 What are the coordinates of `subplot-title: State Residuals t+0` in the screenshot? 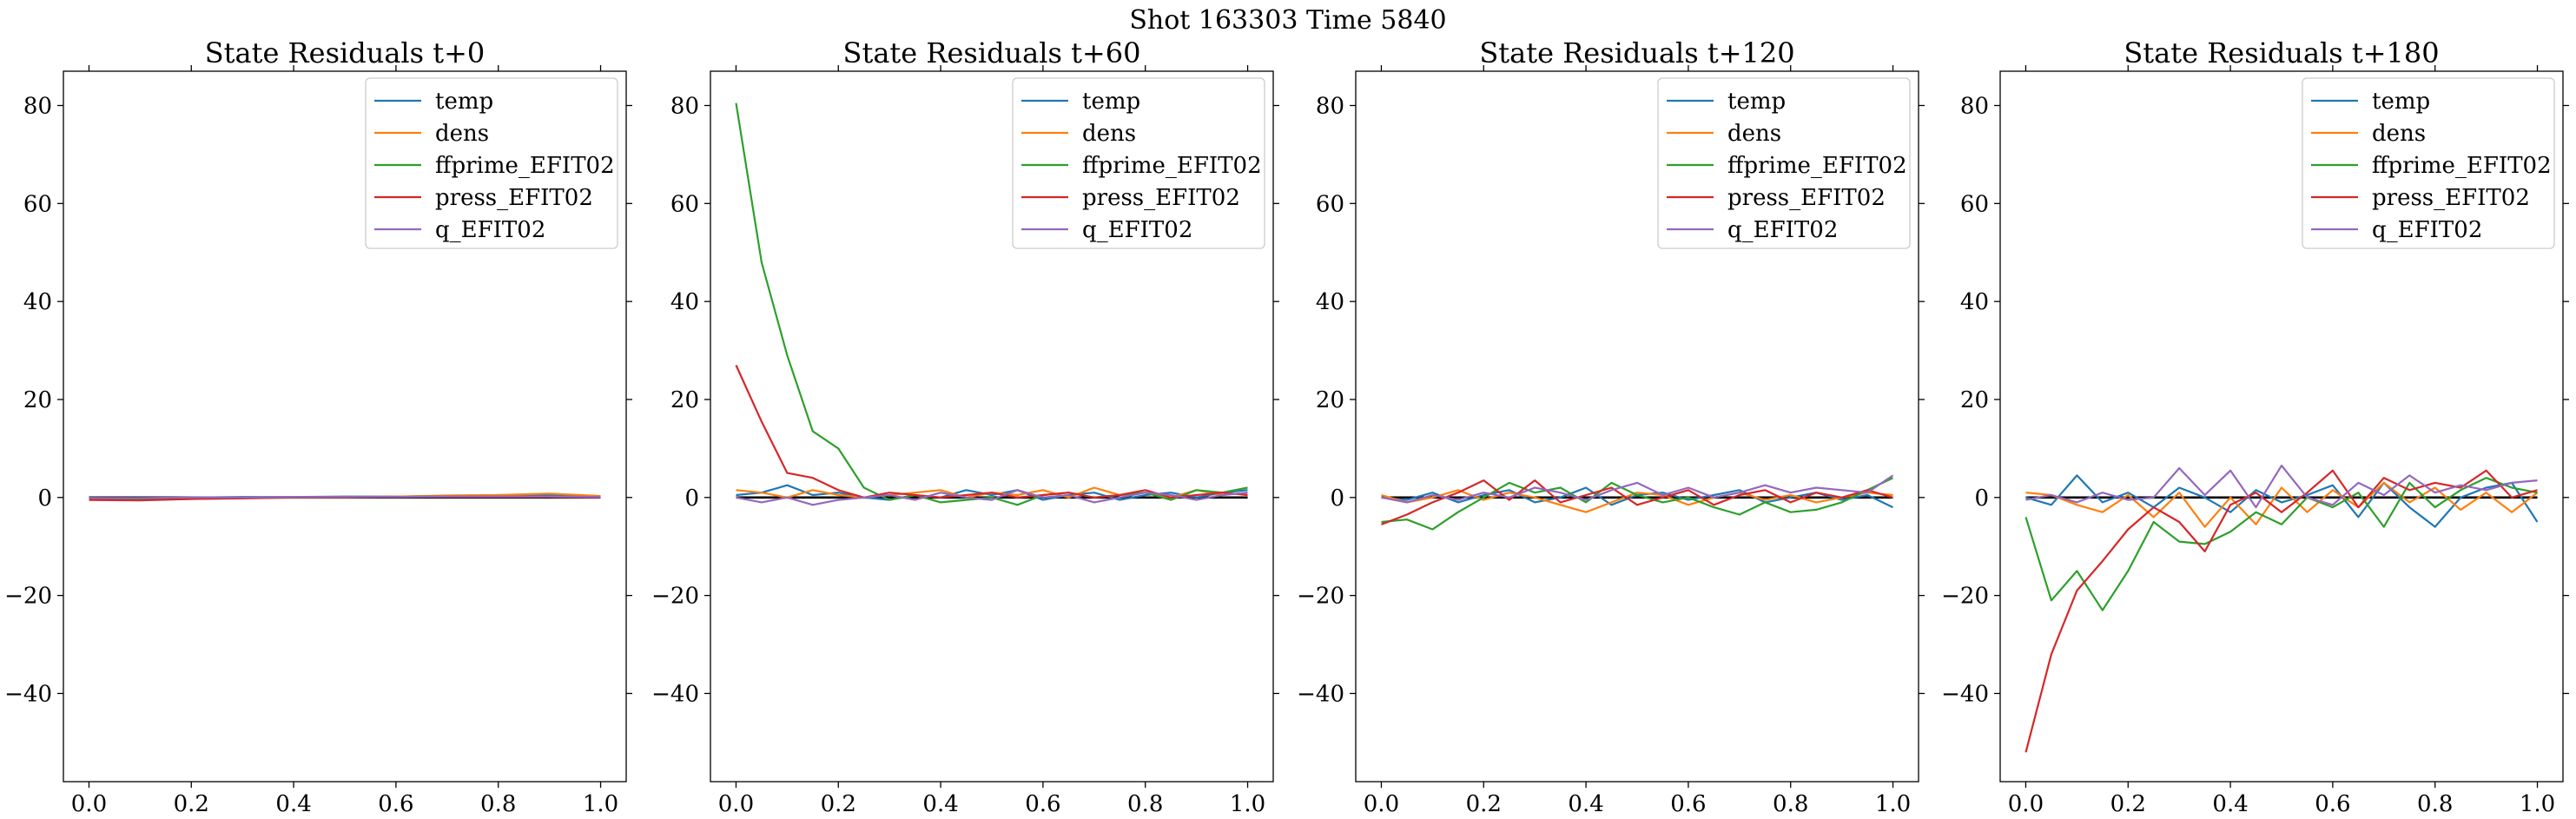 It's located at (345, 52).